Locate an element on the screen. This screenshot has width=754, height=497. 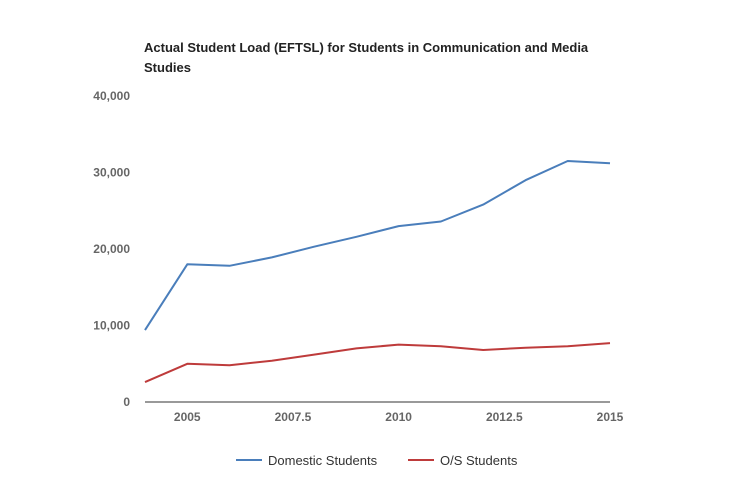
x-tick-label: 2010 is located at coordinates (398, 417).